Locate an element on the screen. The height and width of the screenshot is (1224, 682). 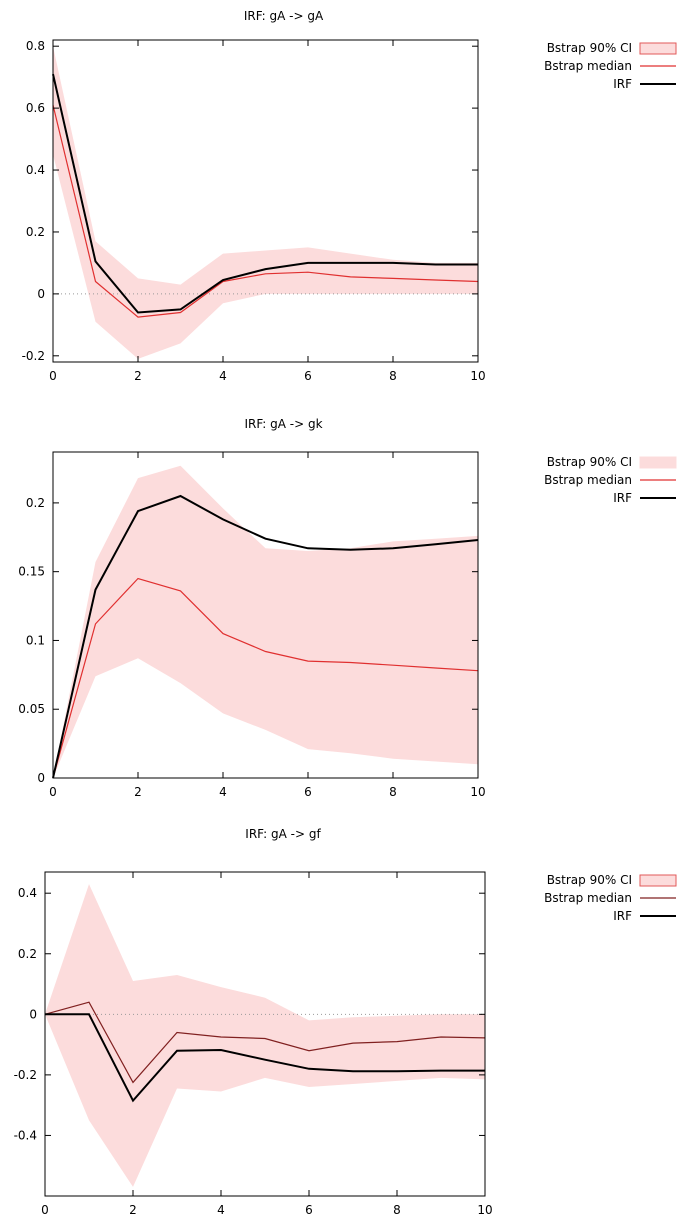
chart-title: IRF: gA -> gf is located at coordinates (283, 834).